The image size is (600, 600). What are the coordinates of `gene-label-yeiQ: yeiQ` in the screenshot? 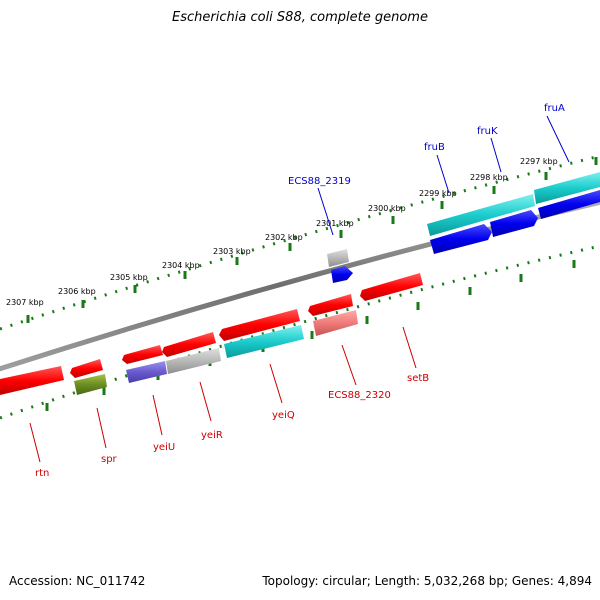 It's located at (283, 415).